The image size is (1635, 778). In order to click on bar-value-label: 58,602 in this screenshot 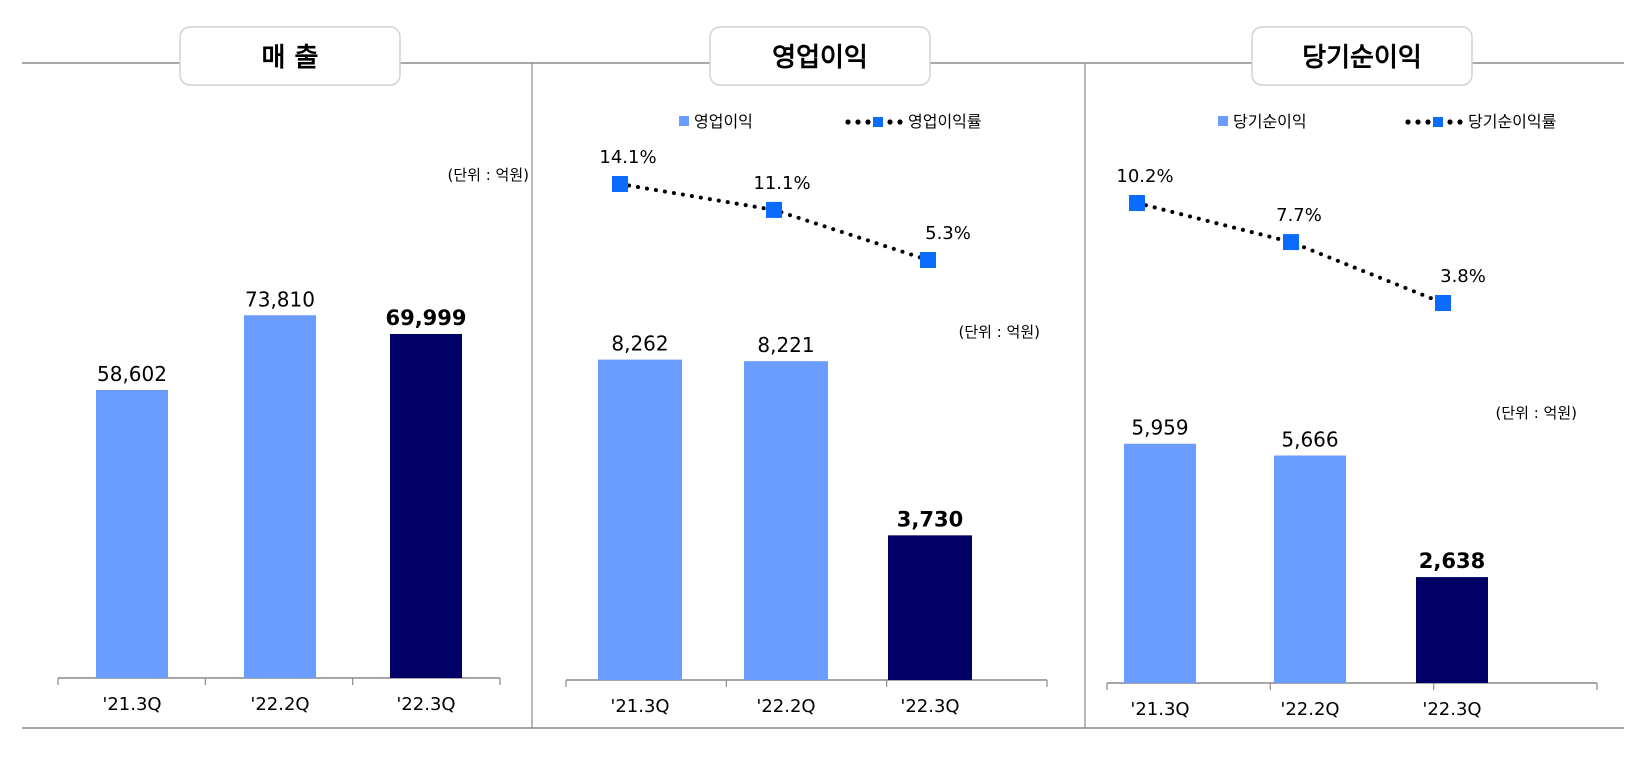, I will do `click(132, 374)`.